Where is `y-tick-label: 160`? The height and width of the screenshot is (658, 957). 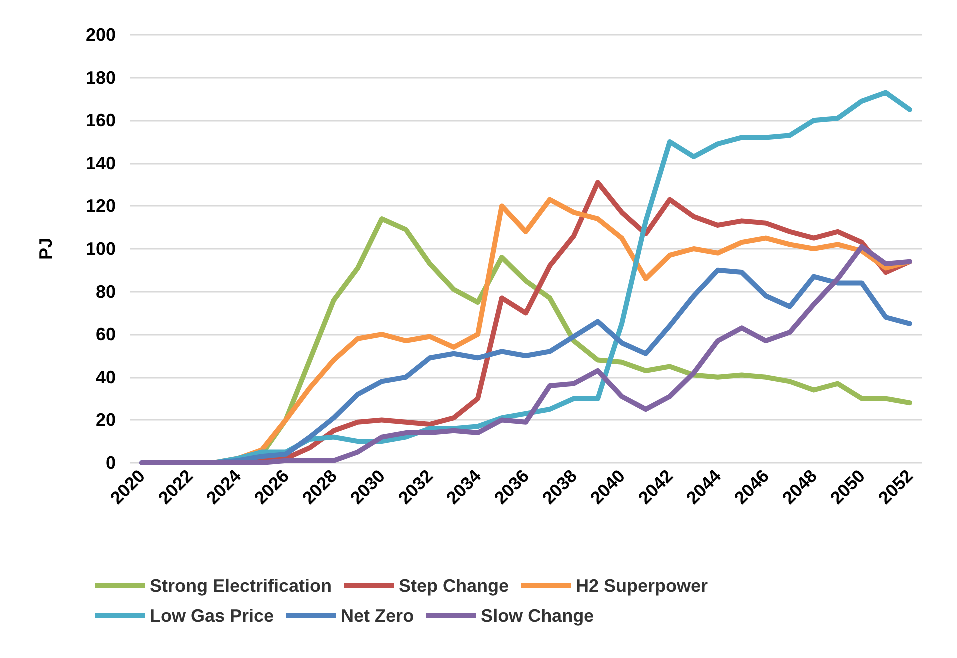
y-tick-label: 160 is located at coordinates (101, 120).